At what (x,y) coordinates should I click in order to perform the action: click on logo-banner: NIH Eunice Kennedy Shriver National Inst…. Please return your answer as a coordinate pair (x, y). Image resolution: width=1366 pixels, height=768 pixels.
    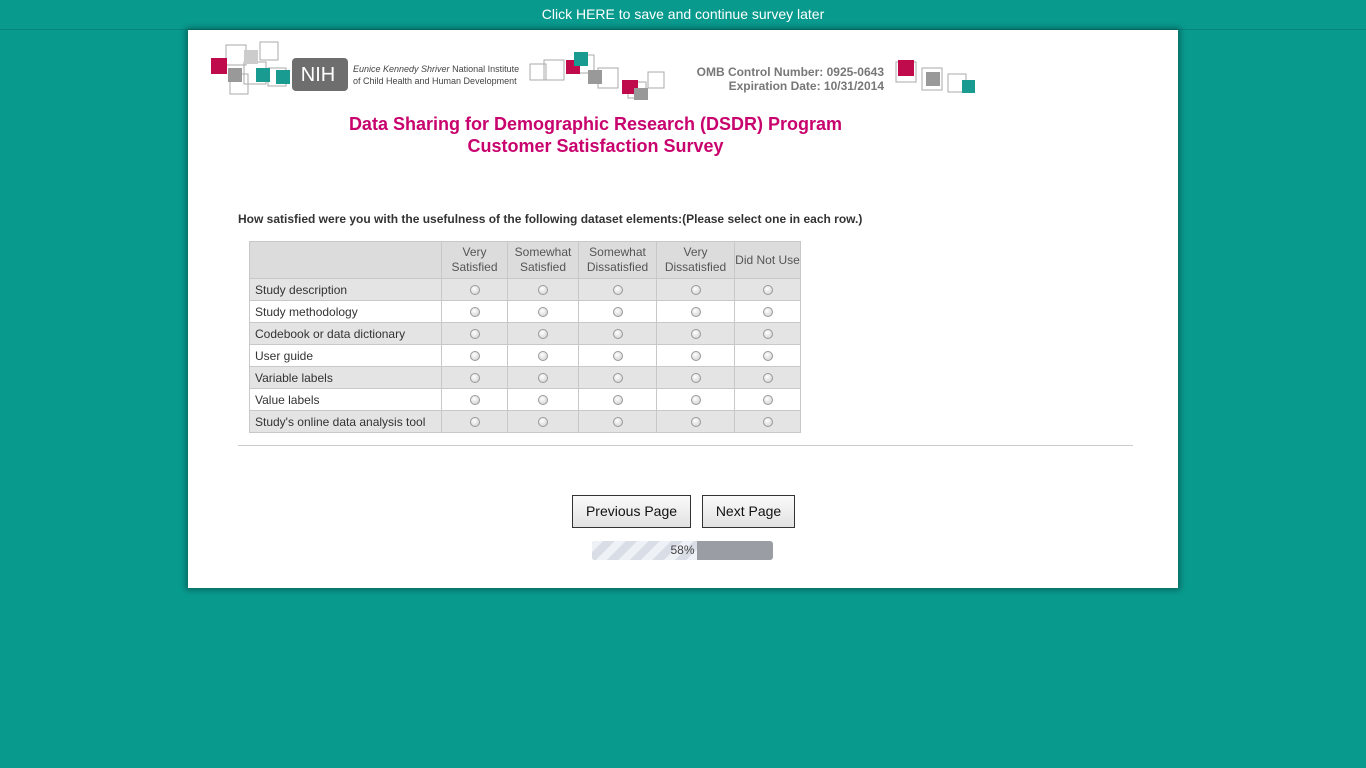
    Looking at the image, I should click on (593, 70).